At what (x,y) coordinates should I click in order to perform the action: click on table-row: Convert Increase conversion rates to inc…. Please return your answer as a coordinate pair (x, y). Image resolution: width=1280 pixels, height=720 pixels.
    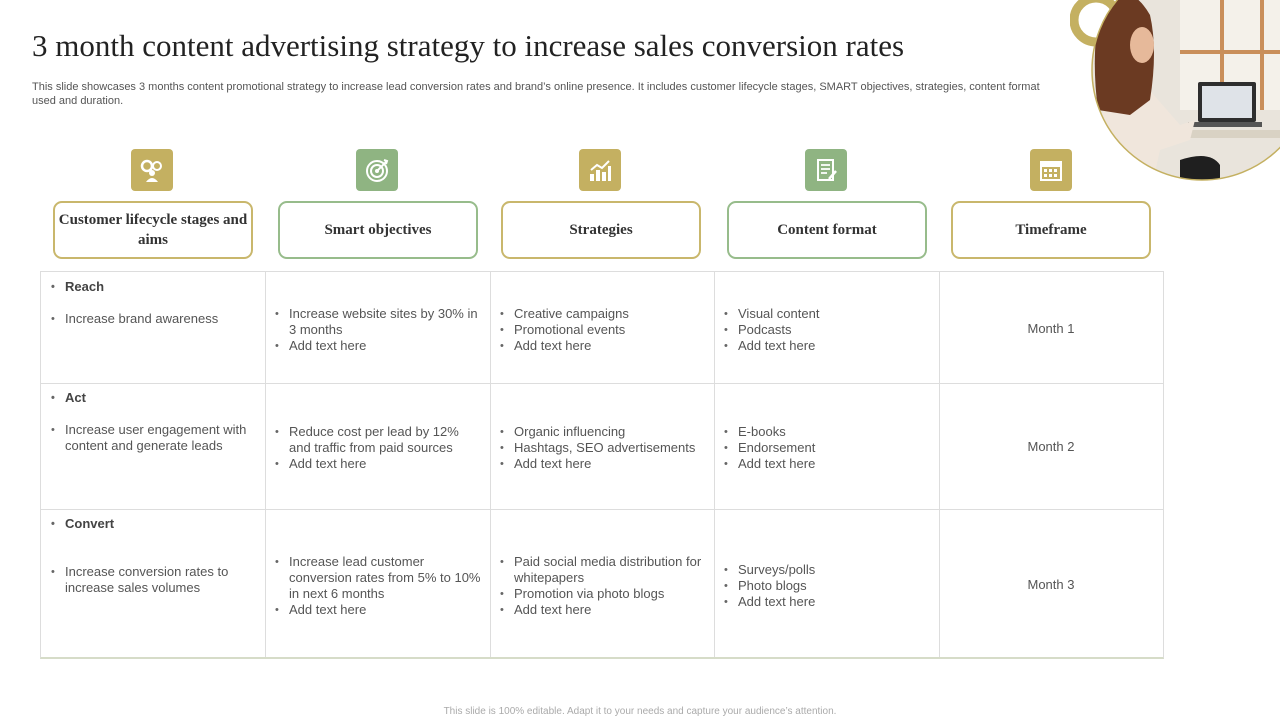
    Looking at the image, I should click on (152, 556).